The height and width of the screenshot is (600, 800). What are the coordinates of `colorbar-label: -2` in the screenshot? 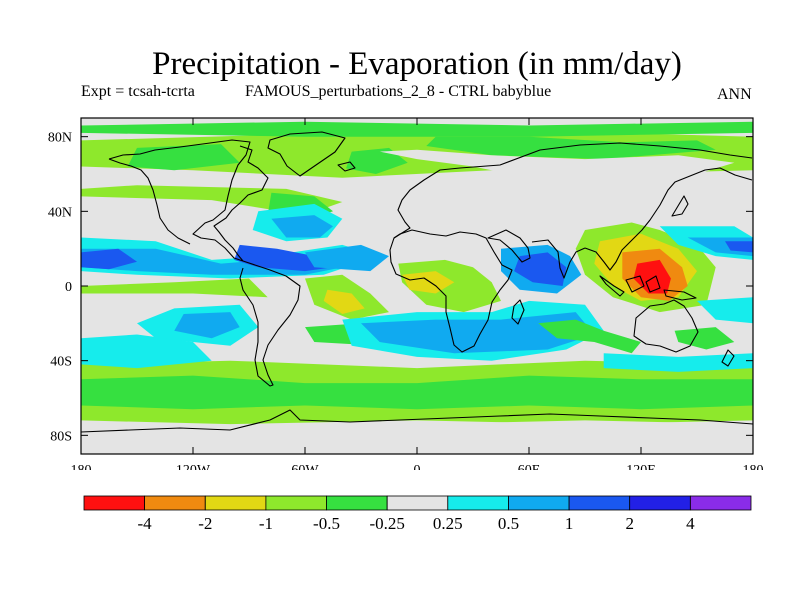 It's located at (205, 523).